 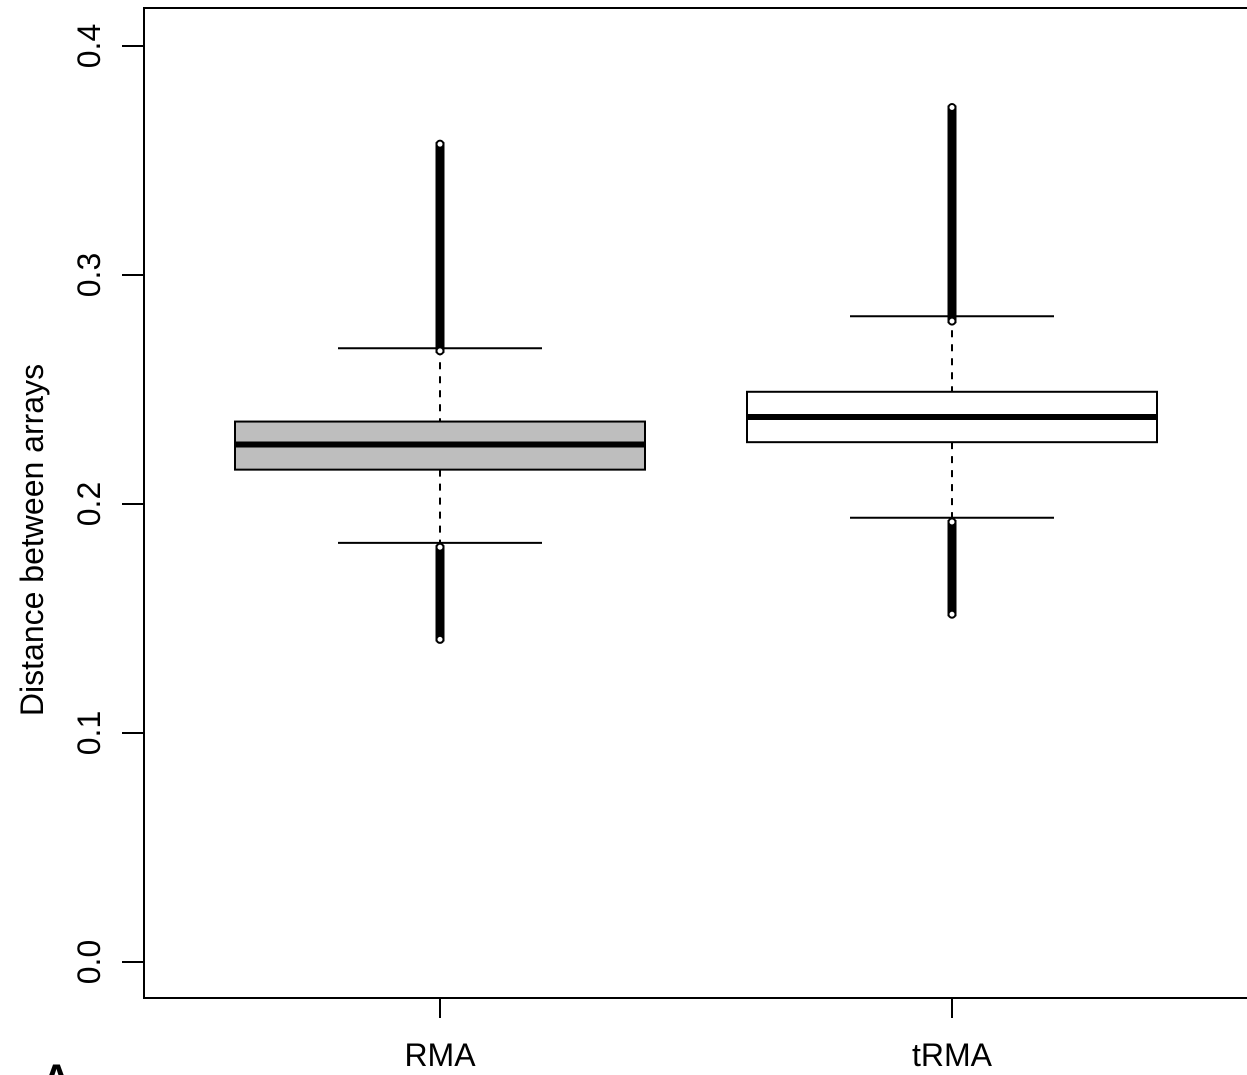 What do you see at coordinates (698, 1035) in the screenshot?
I see `x-axis: RMA tRMA` at bounding box center [698, 1035].